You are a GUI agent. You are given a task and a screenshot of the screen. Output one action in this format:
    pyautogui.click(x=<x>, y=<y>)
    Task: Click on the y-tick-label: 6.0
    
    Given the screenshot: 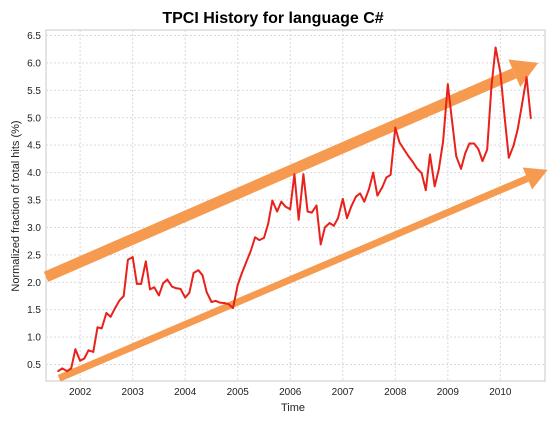 What is the action you would take?
    pyautogui.click(x=34, y=63)
    